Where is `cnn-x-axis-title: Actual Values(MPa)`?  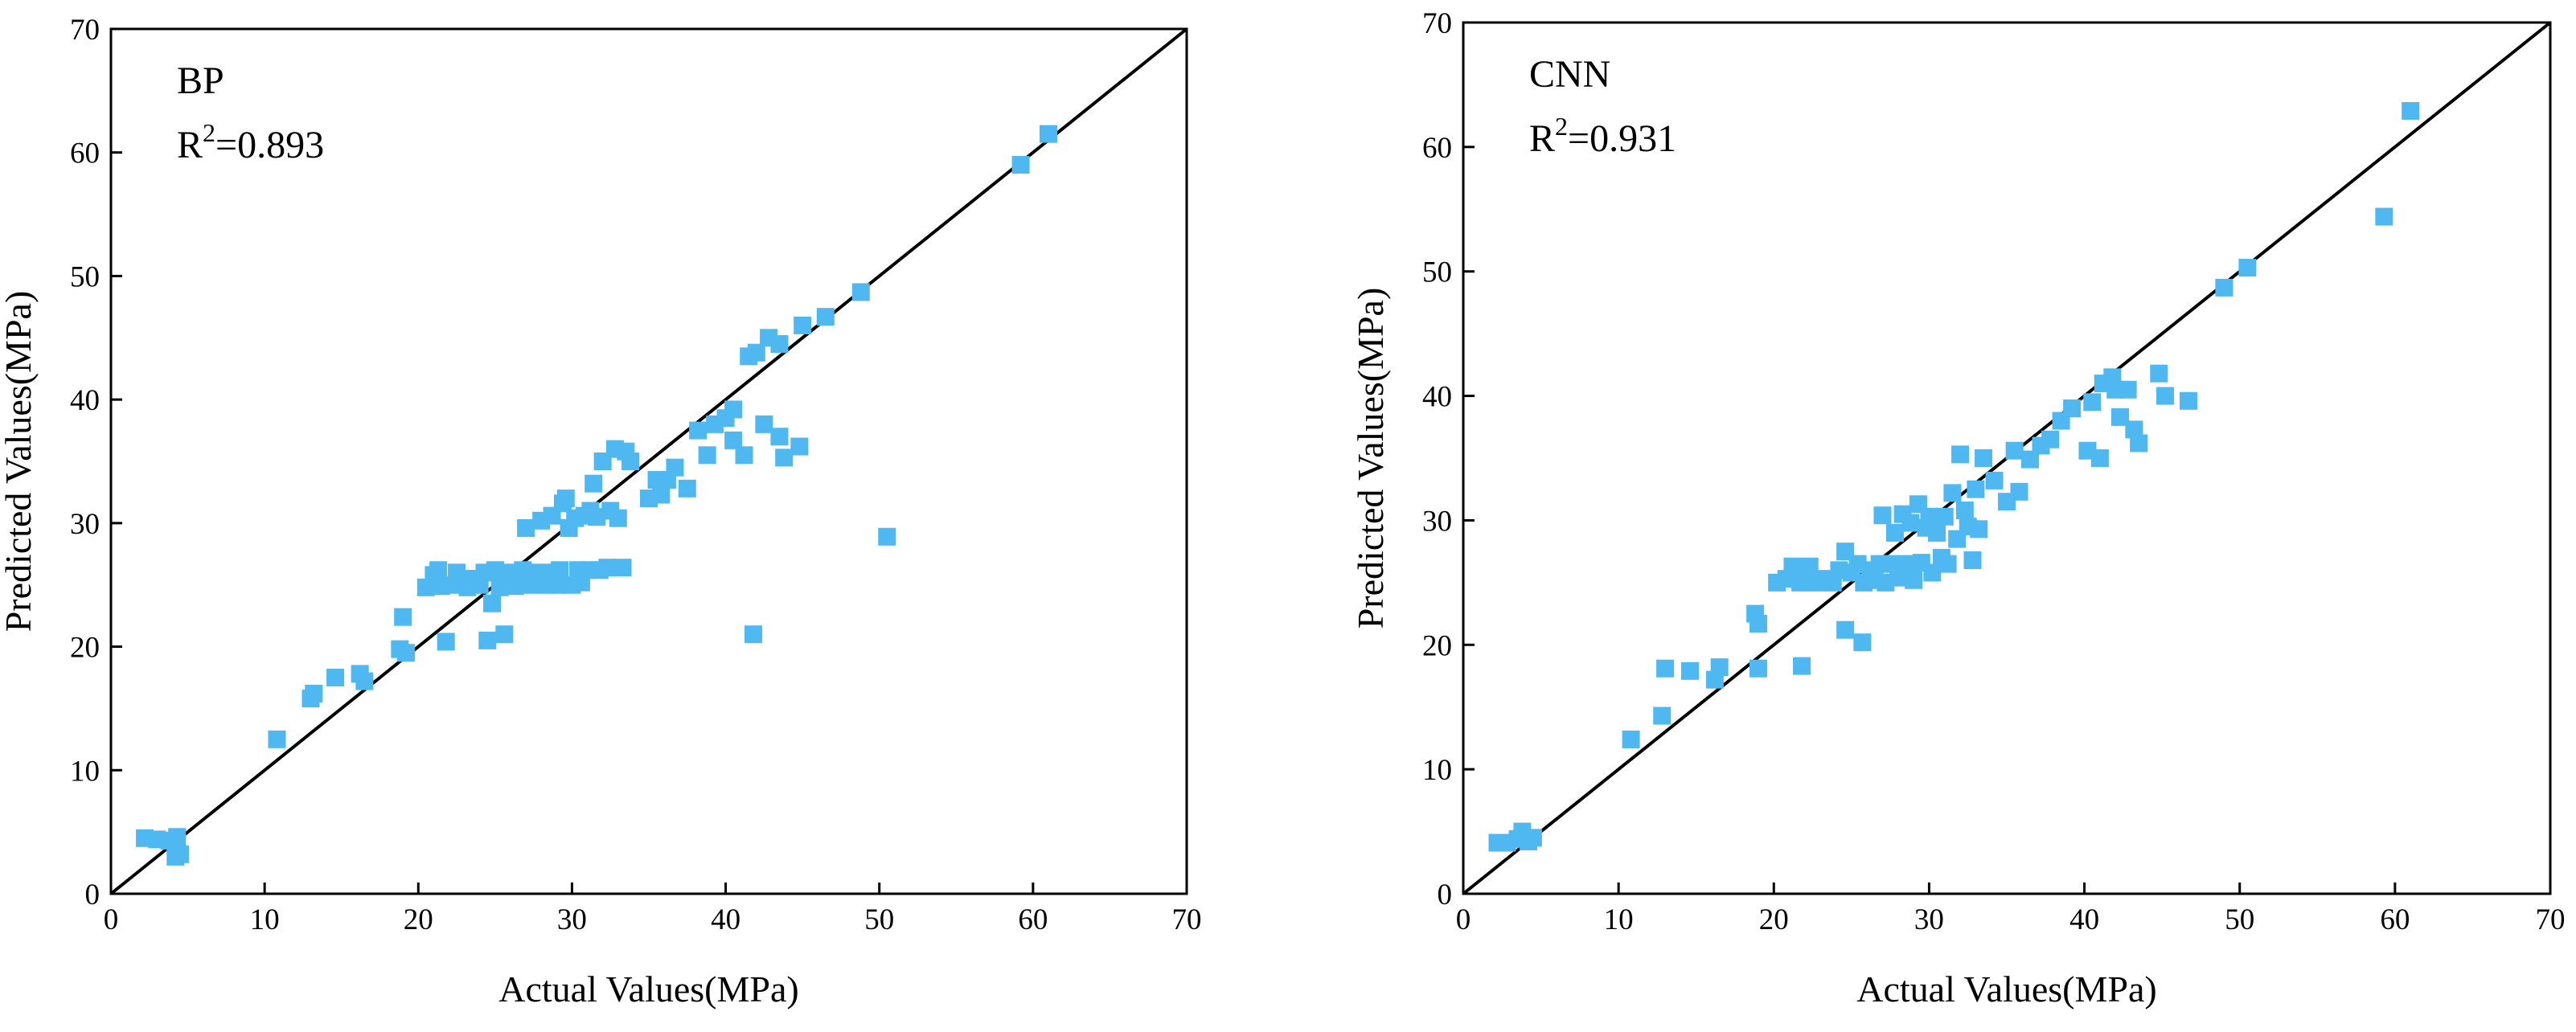 cnn-x-axis-title: Actual Values(MPa) is located at coordinates (2006, 989).